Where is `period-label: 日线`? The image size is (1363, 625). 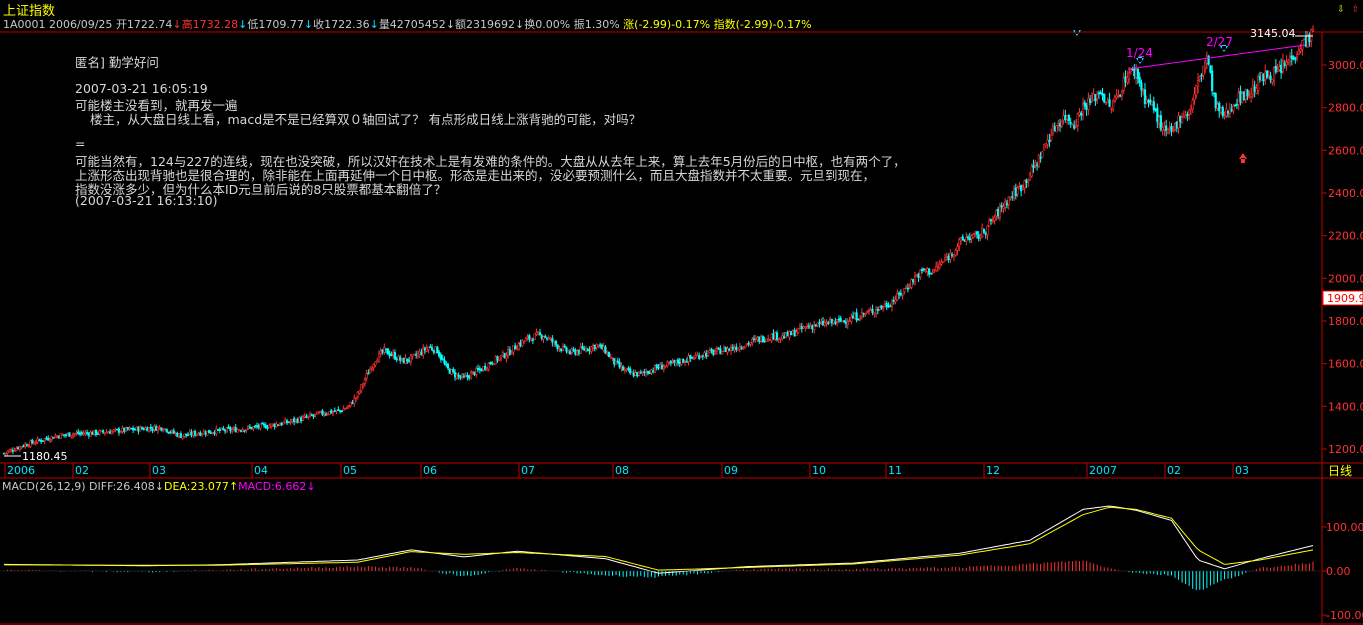 period-label: 日线 is located at coordinates (1340, 471).